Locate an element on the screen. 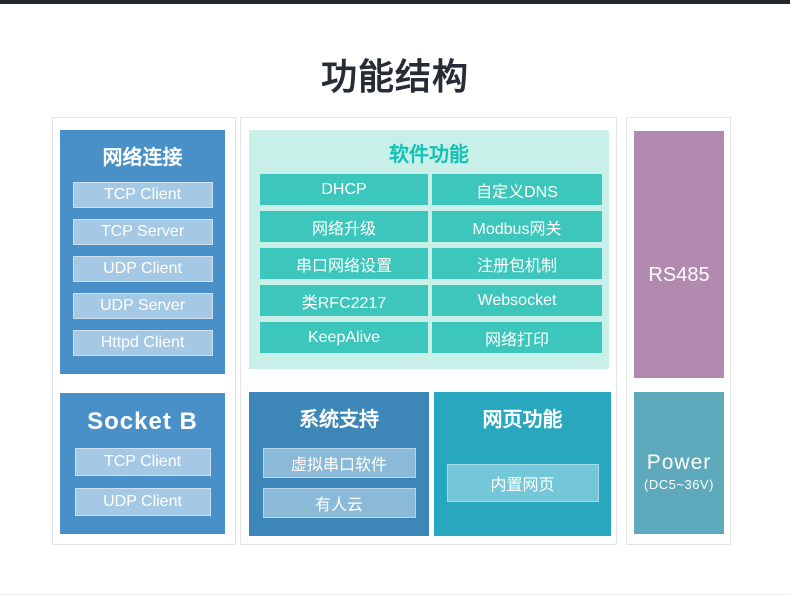 The width and height of the screenshot is (790, 596). web-item-builtin-webpage: 内置网页 is located at coordinates (522, 483).